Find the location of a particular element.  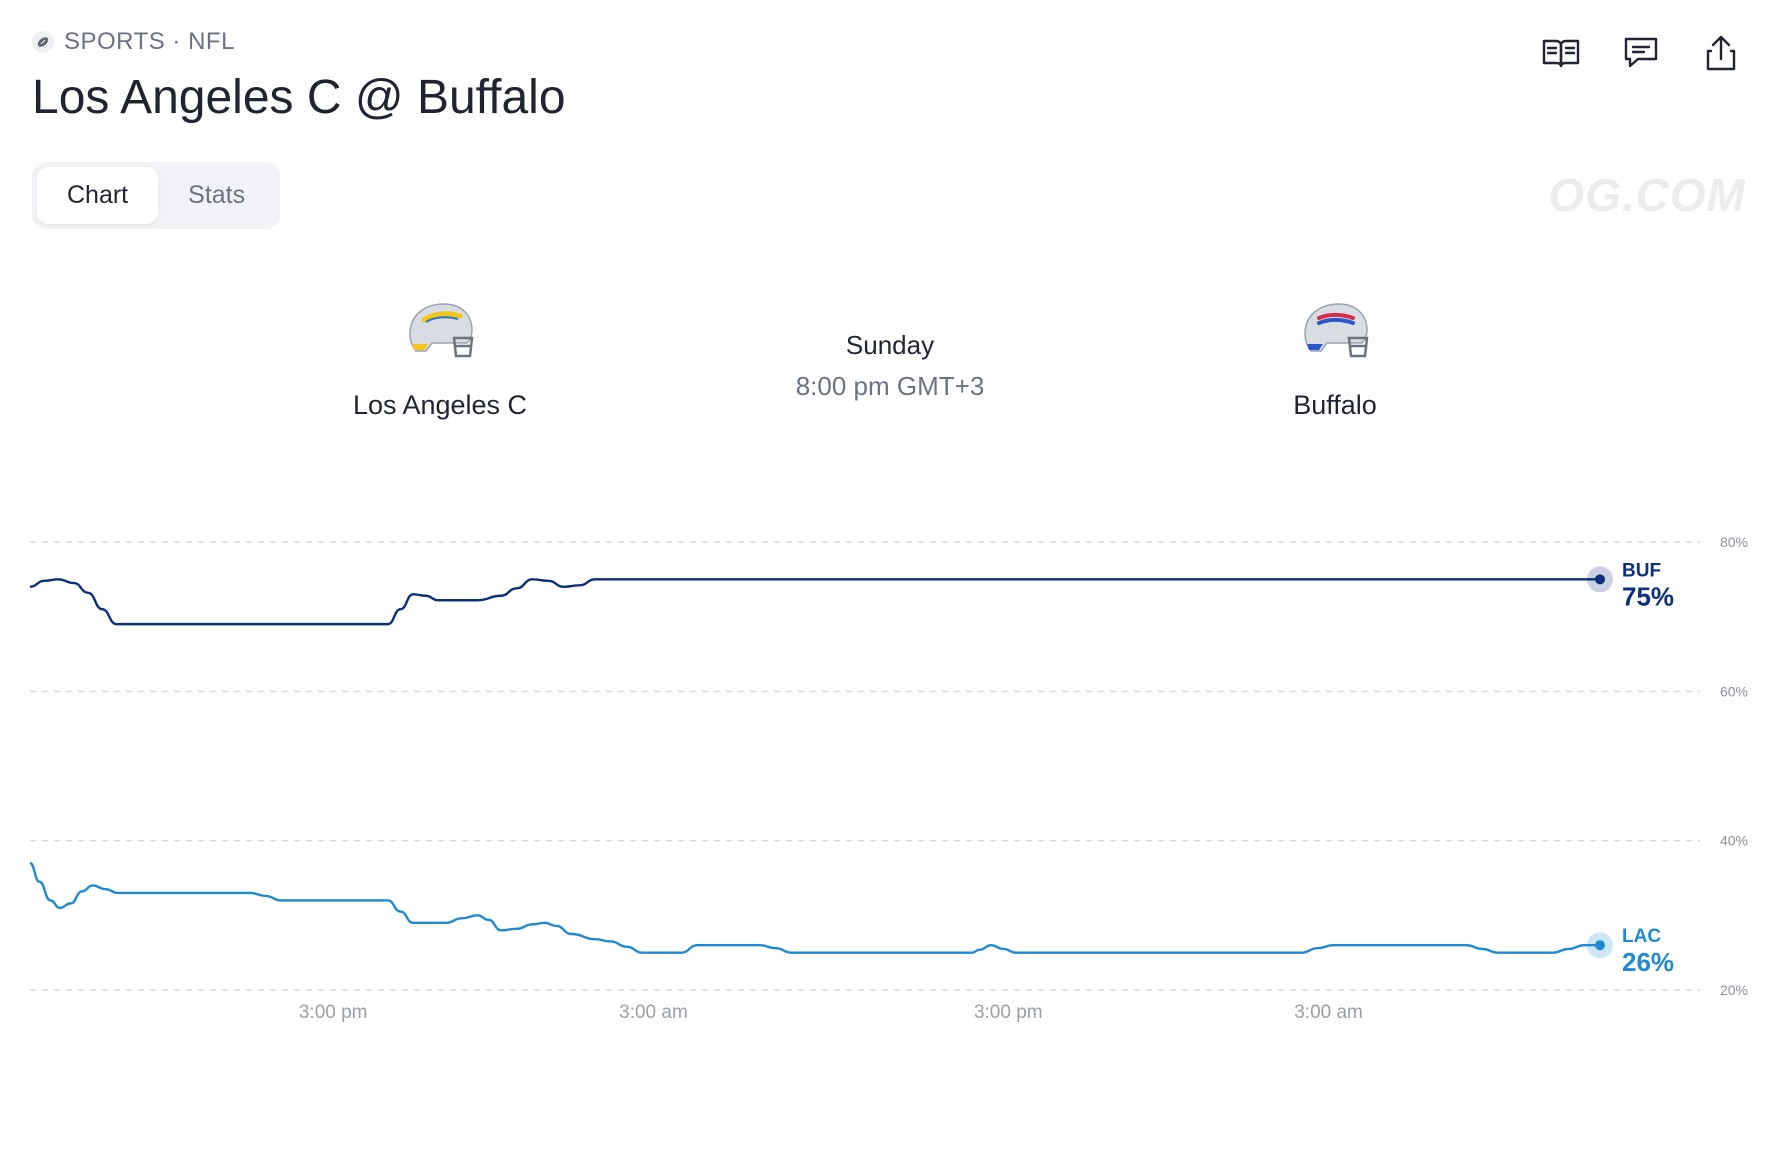

chart-x-axis: 3:00 pm 3:00 am 3:00 pm 3:00 am is located at coordinates (831, 1012).